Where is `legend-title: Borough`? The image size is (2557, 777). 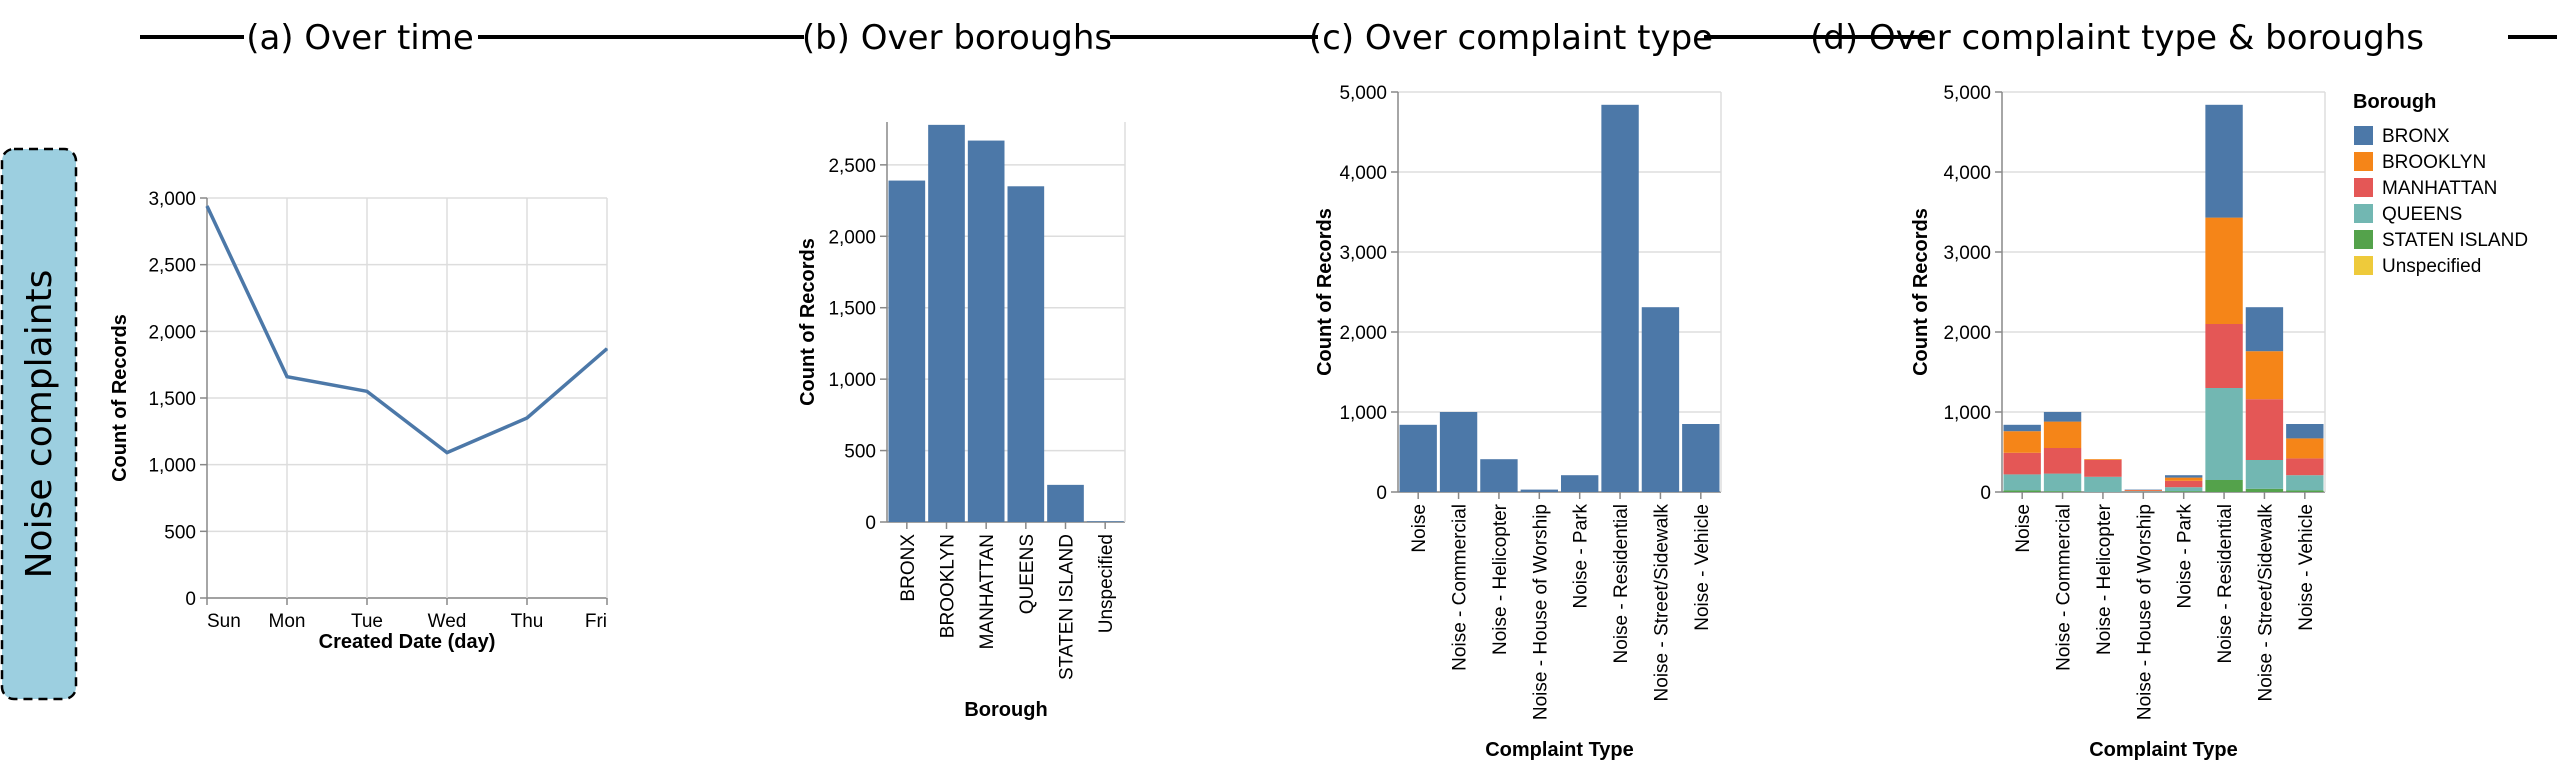
legend-title: Borough is located at coordinates (2394, 102).